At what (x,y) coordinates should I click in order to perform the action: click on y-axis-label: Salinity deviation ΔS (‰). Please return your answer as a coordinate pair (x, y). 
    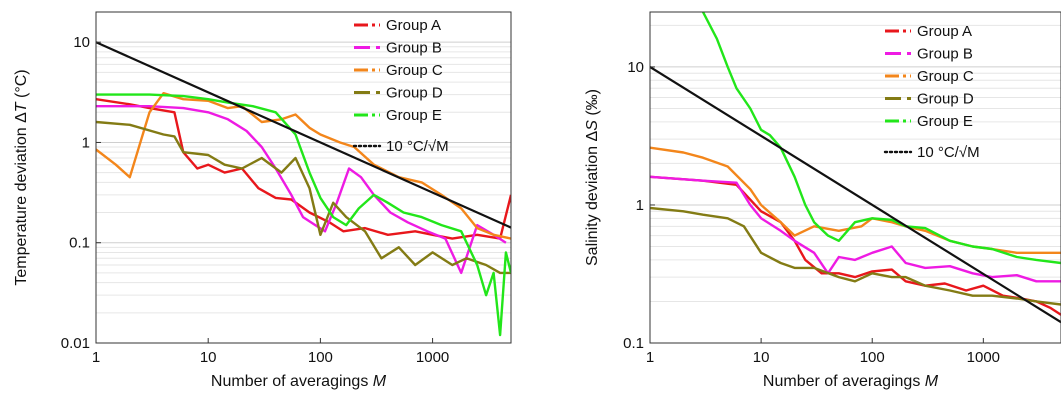
    Looking at the image, I should click on (592, 177).